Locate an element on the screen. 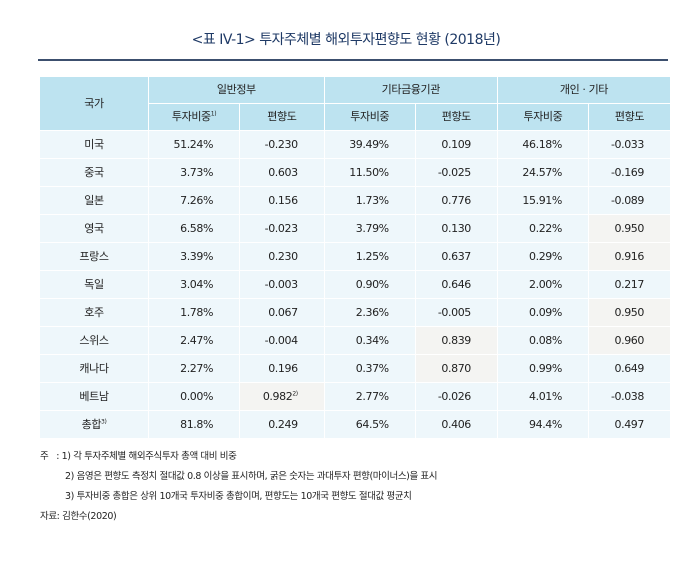 This screenshot has width=692, height=573. cell-value: -0.023 is located at coordinates (281, 228).